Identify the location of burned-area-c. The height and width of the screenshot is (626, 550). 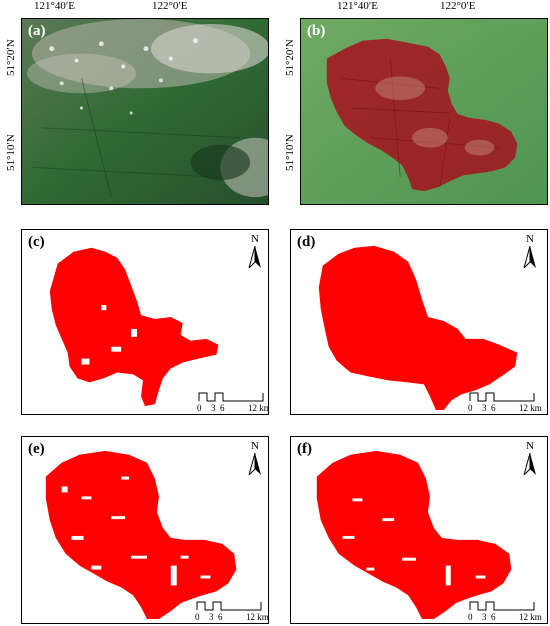
(134, 327).